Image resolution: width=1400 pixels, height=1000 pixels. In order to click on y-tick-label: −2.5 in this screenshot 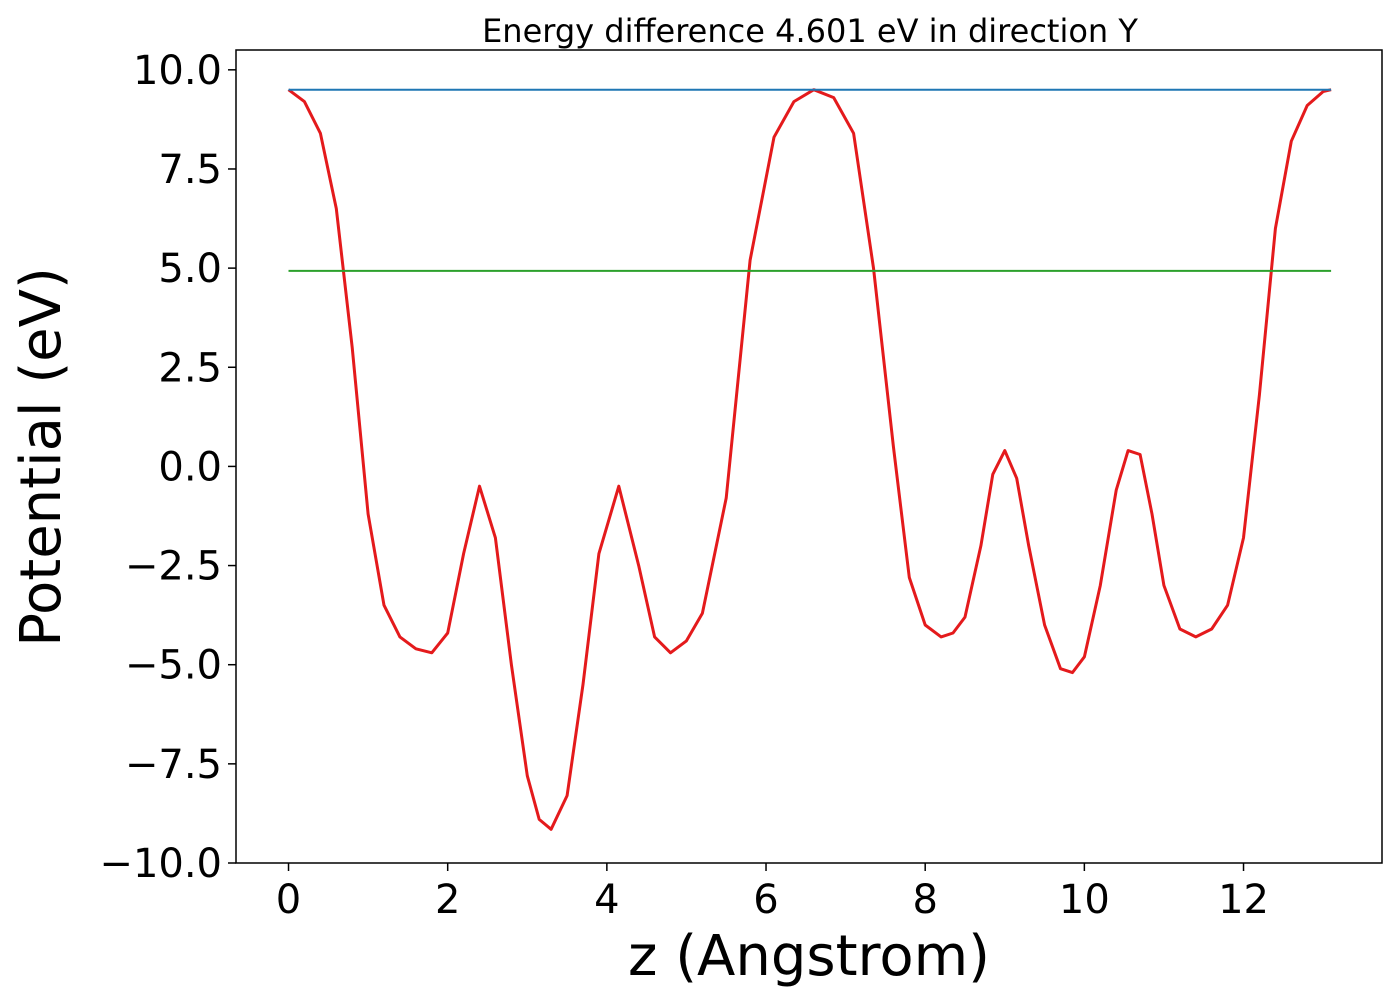, I will do `click(173, 567)`.